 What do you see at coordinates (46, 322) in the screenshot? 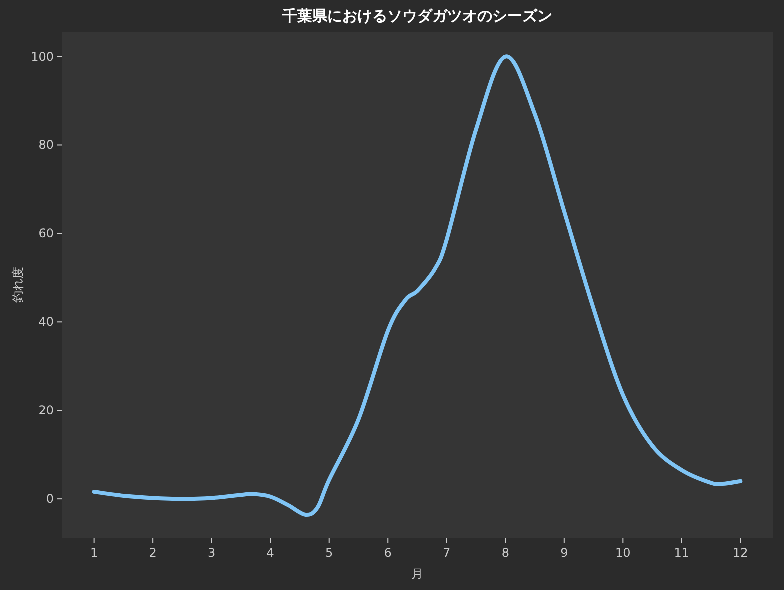
I see `y-tick-label: 40` at bounding box center [46, 322].